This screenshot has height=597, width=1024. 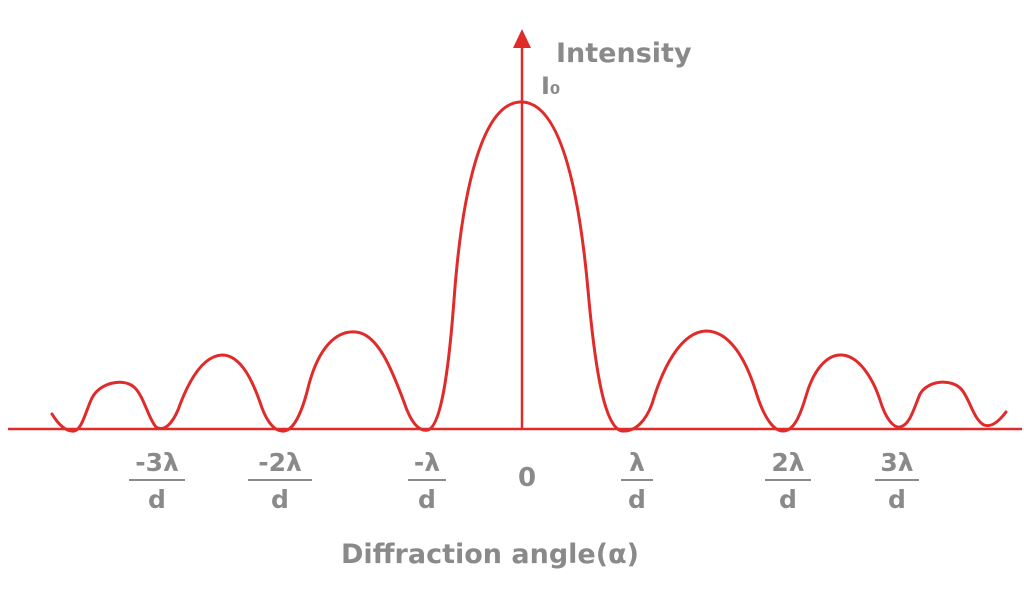 What do you see at coordinates (280, 481) in the screenshot?
I see `x-tick-label: -2λ d` at bounding box center [280, 481].